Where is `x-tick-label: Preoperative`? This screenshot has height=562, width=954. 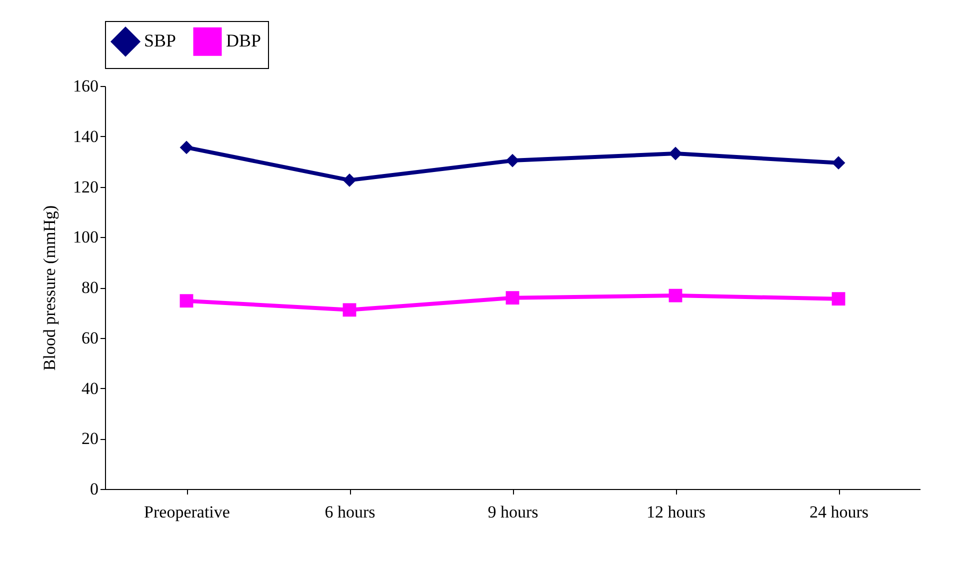 x-tick-label: Preoperative is located at coordinates (187, 512).